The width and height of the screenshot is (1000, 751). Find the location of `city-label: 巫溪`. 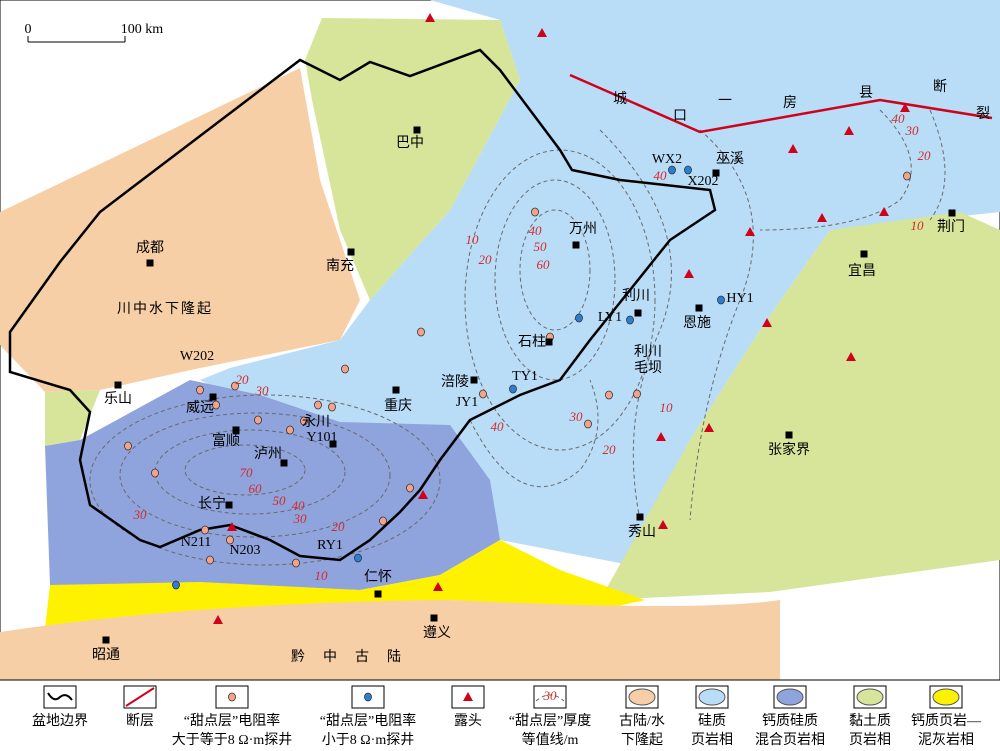

city-label: 巫溪 is located at coordinates (730, 159).